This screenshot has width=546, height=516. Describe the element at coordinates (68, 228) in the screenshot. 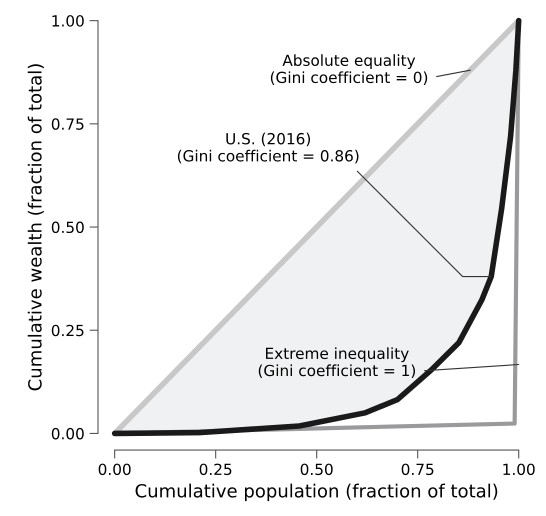

I see `y-tick-label: 0.50` at that location.